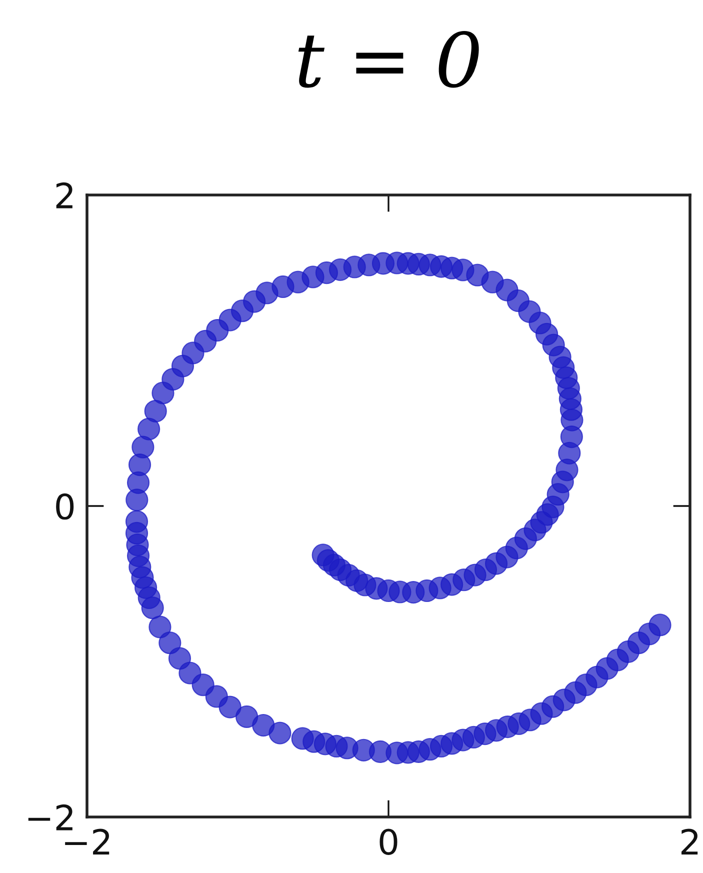 The image size is (703, 873). Describe the element at coordinates (389, 841) in the screenshot. I see `x-tick-label: 0` at that location.